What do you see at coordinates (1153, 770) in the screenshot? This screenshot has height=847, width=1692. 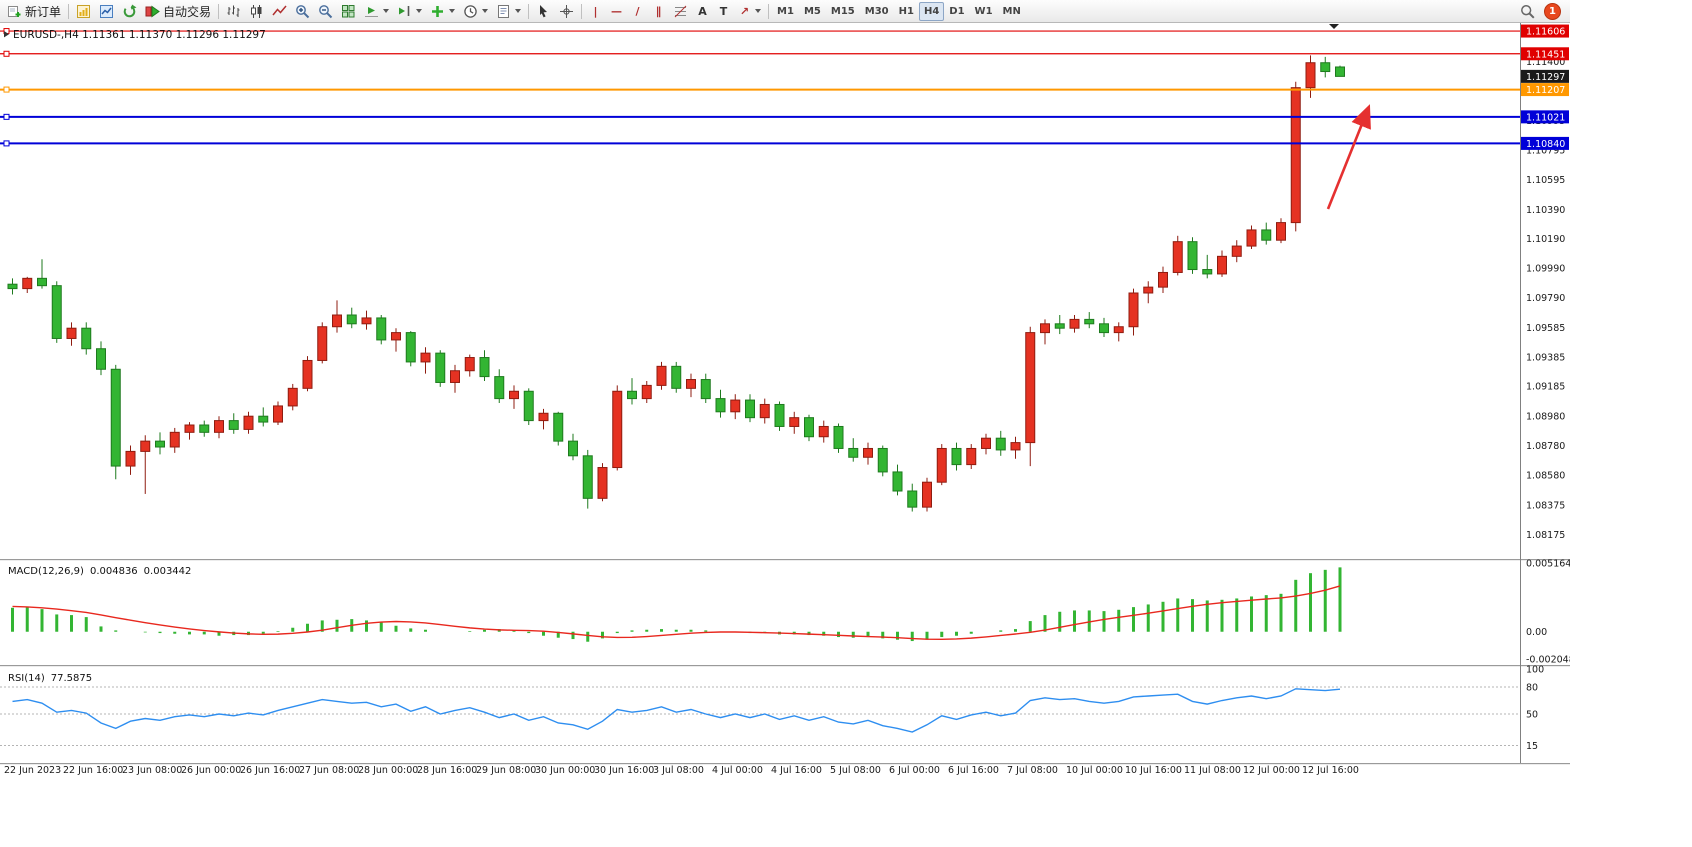 I see `time-axis-label: 10 Jul 16:00` at bounding box center [1153, 770].